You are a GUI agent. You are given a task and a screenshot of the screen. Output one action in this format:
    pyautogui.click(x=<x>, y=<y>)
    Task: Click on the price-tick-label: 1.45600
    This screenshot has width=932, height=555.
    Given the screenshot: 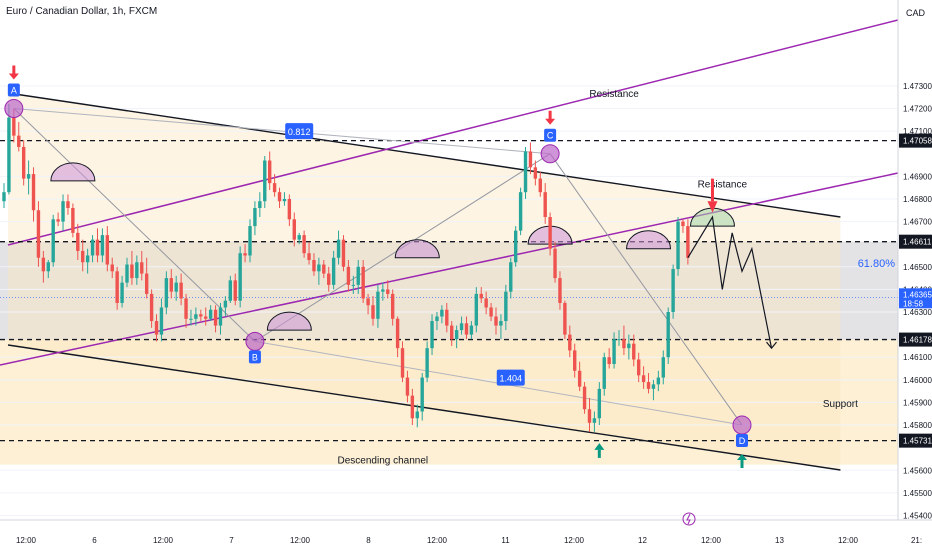 What is the action you would take?
    pyautogui.click(x=917, y=470)
    